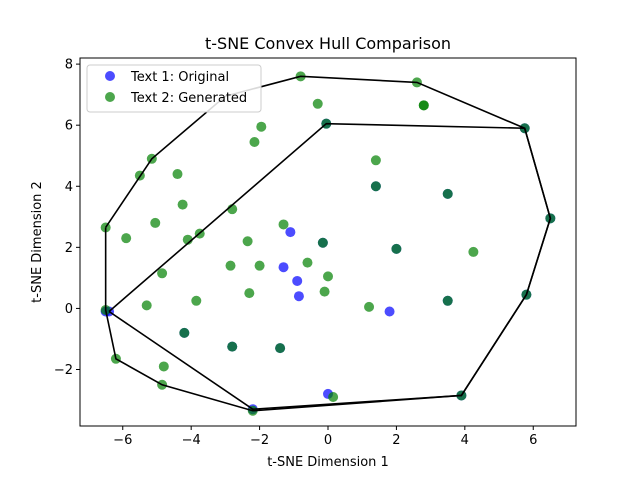 The width and height of the screenshot is (640, 480). Describe the element at coordinates (188, 98) in the screenshot. I see `legend-label-generated: Text 2: Generated` at that location.